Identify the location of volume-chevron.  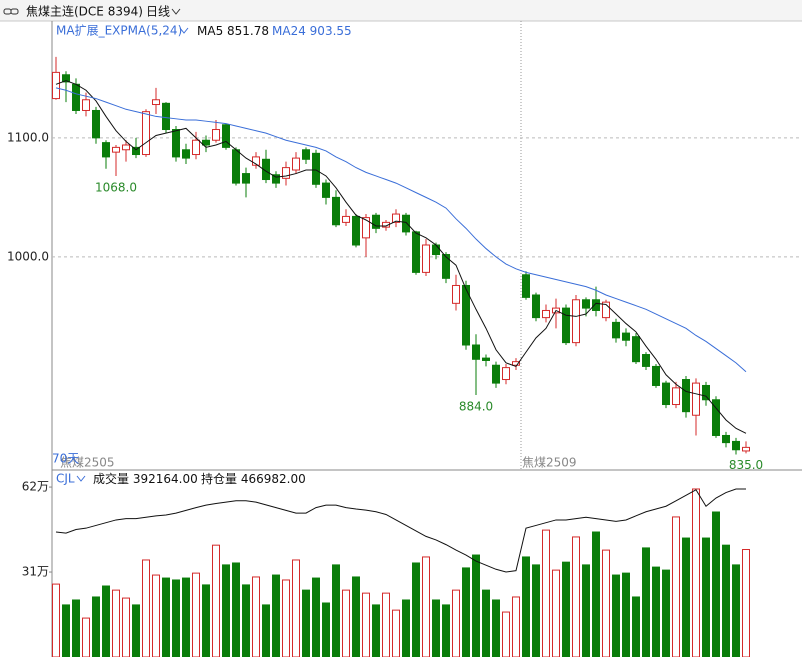
(81, 478).